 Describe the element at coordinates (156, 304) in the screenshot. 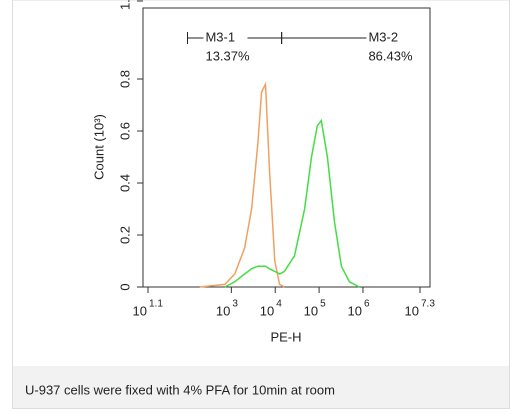

I see `x-tick-exponent: 1.1` at that location.